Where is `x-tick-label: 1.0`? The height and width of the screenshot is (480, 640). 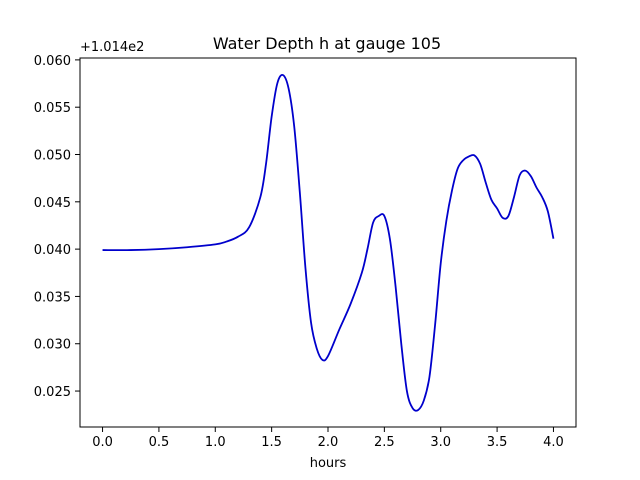 x-tick-label: 1.0 is located at coordinates (215, 442).